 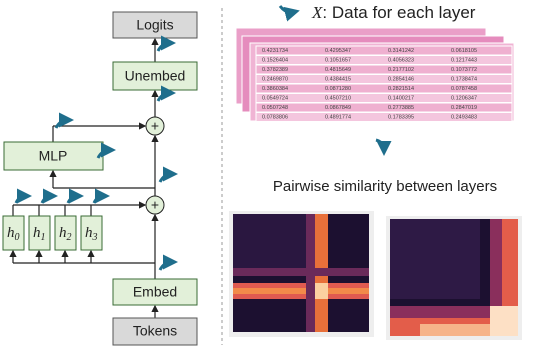 I want to click on tokens-box, so click(x=155, y=331).